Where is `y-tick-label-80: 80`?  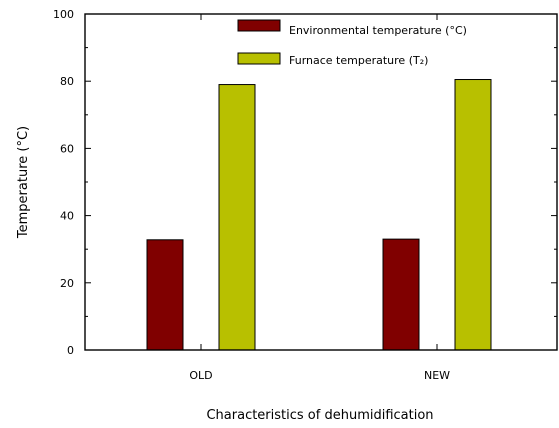 y-tick-label-80: 80 is located at coordinates (67, 81).